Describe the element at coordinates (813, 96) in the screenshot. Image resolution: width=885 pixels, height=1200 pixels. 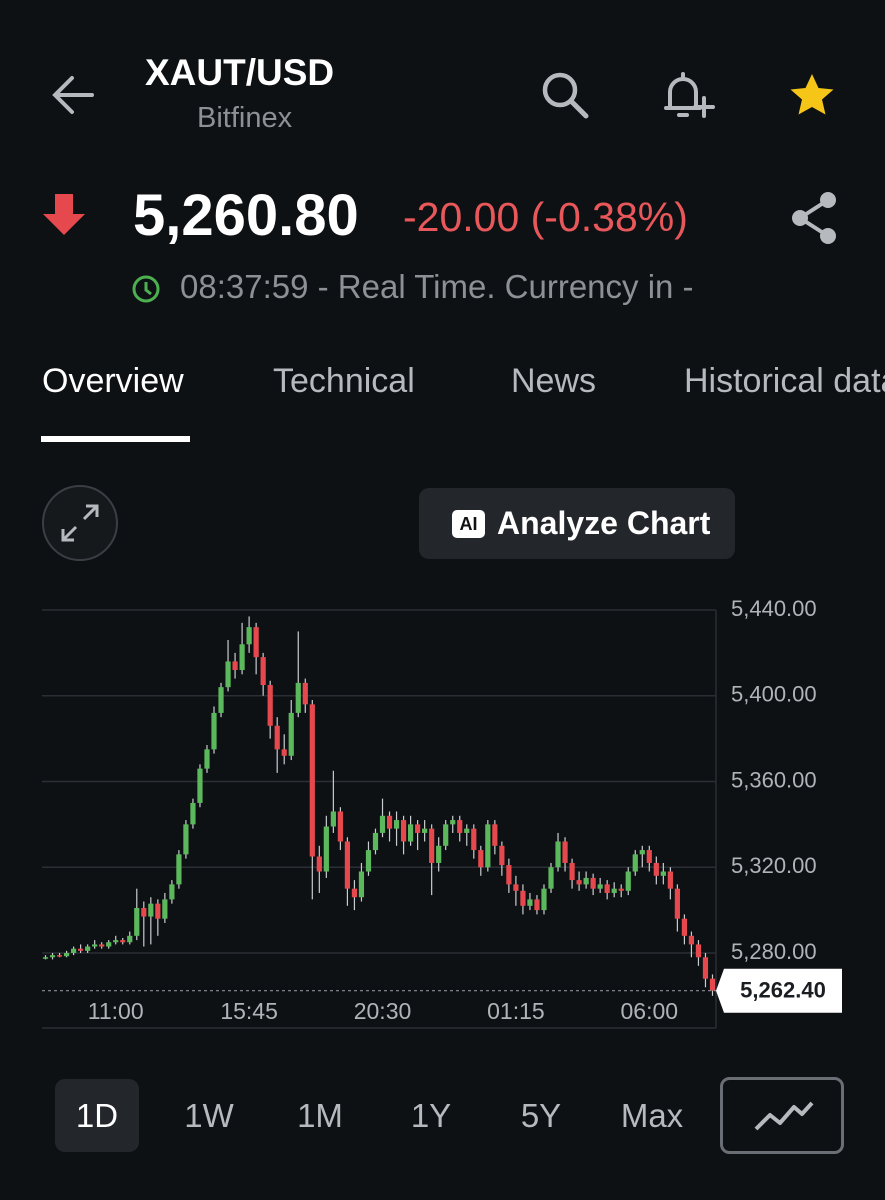
I see `favorite-button` at that location.